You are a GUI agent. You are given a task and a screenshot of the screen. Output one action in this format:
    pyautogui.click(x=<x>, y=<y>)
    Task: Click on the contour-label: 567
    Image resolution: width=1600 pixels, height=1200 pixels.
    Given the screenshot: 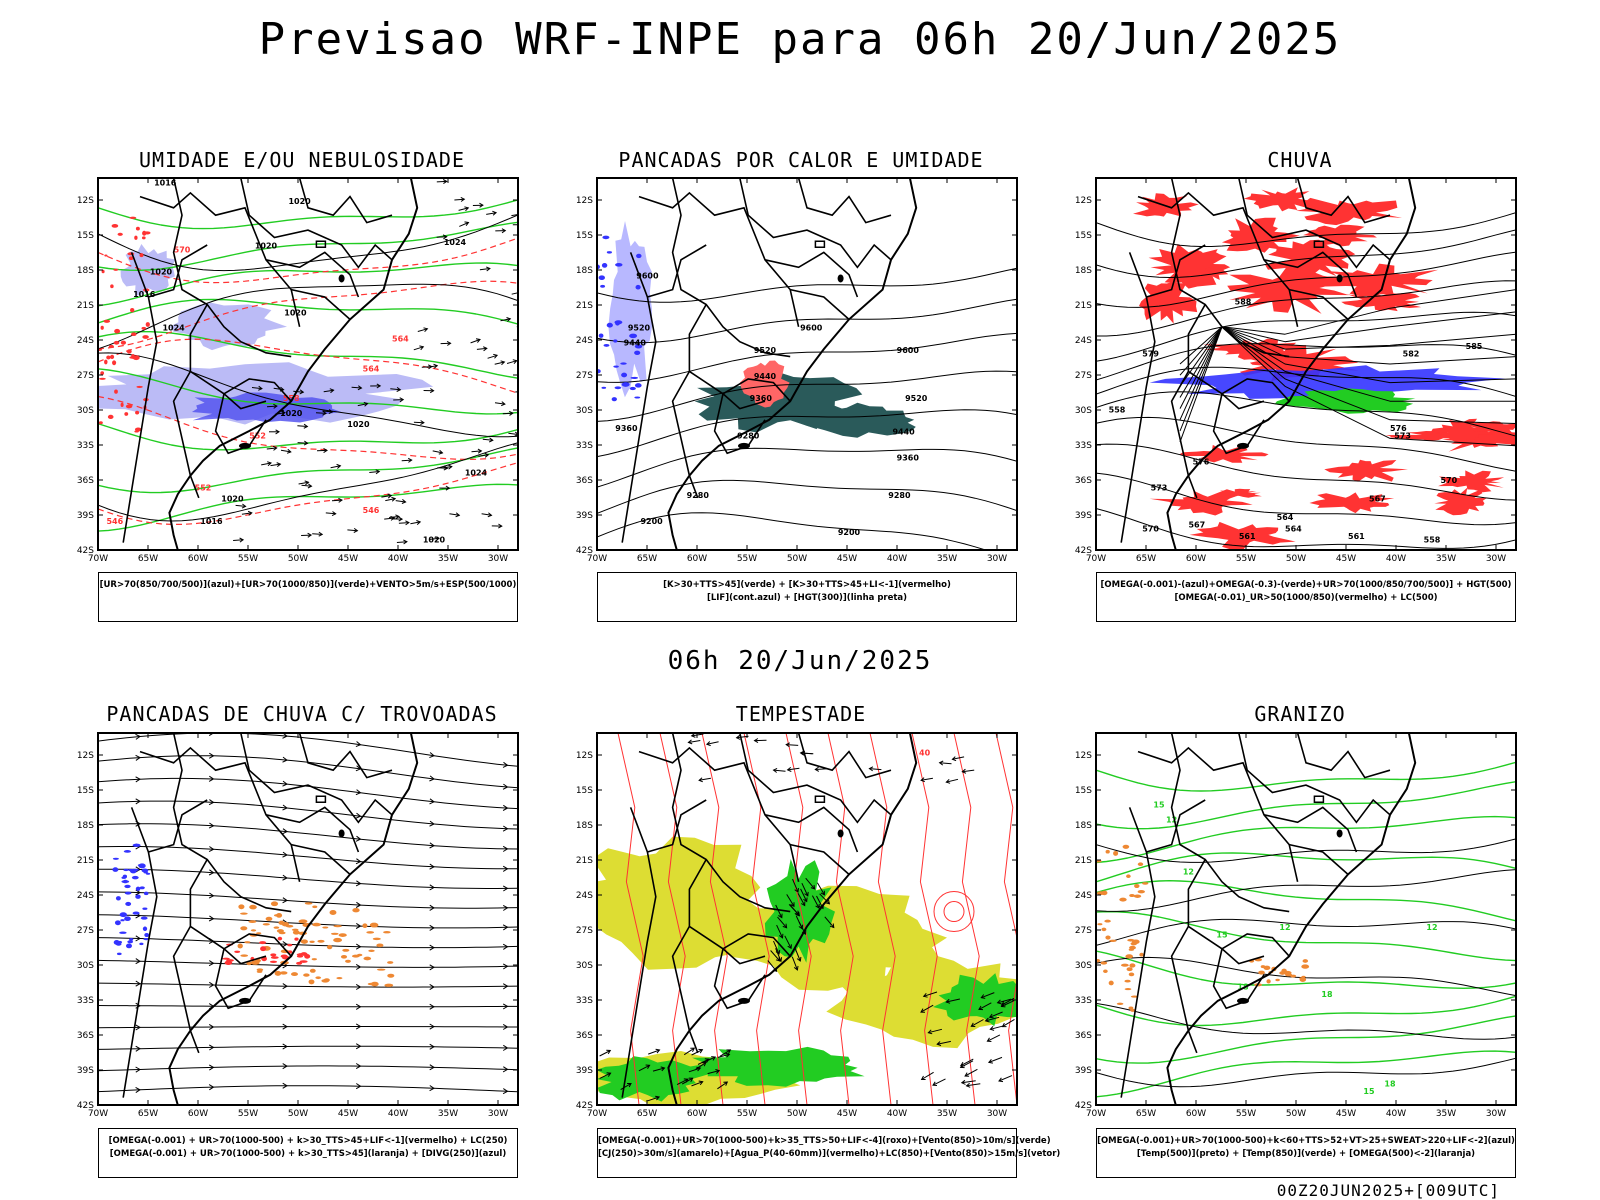 What is the action you would take?
    pyautogui.click(x=1377, y=499)
    